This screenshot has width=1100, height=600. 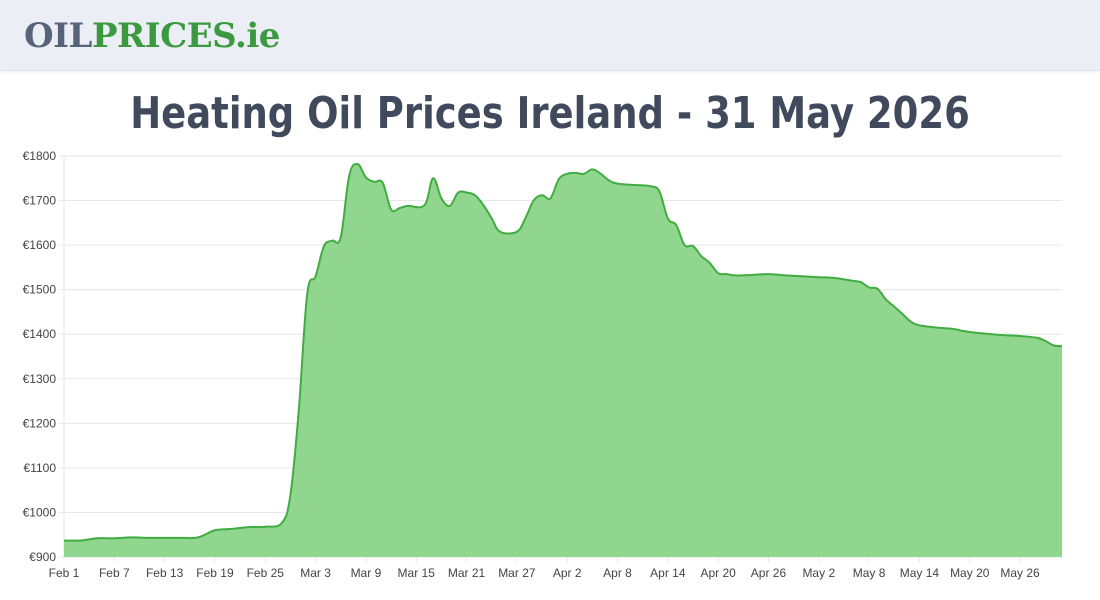 I want to click on page-title: Heating Oil Prices Ireland - 31 May 2026, so click(x=550, y=113).